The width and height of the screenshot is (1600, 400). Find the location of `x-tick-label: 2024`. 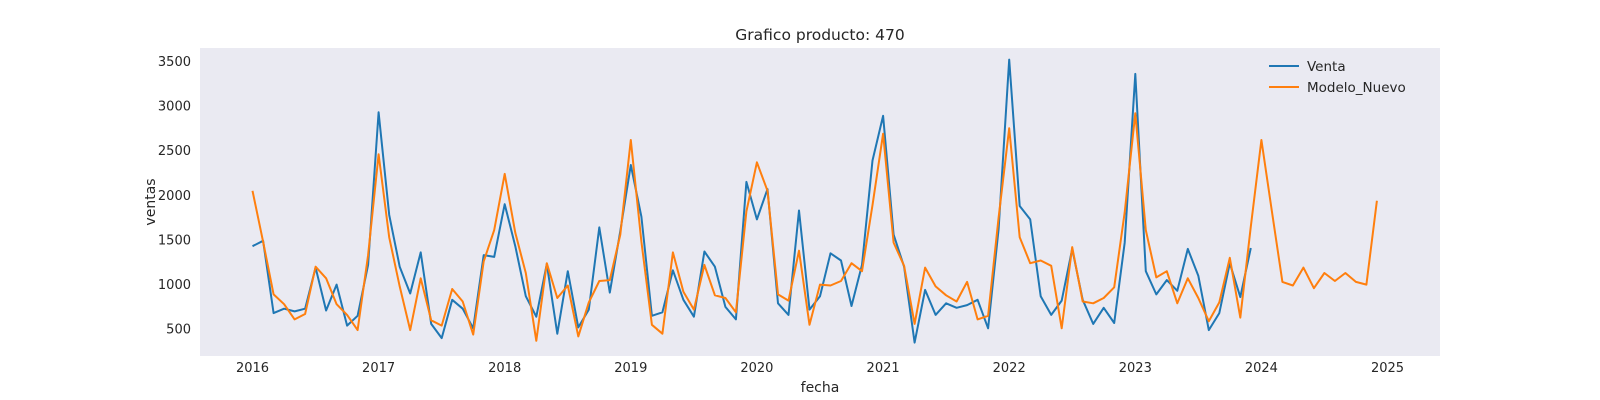

x-tick-label: 2024 is located at coordinates (1261, 368).